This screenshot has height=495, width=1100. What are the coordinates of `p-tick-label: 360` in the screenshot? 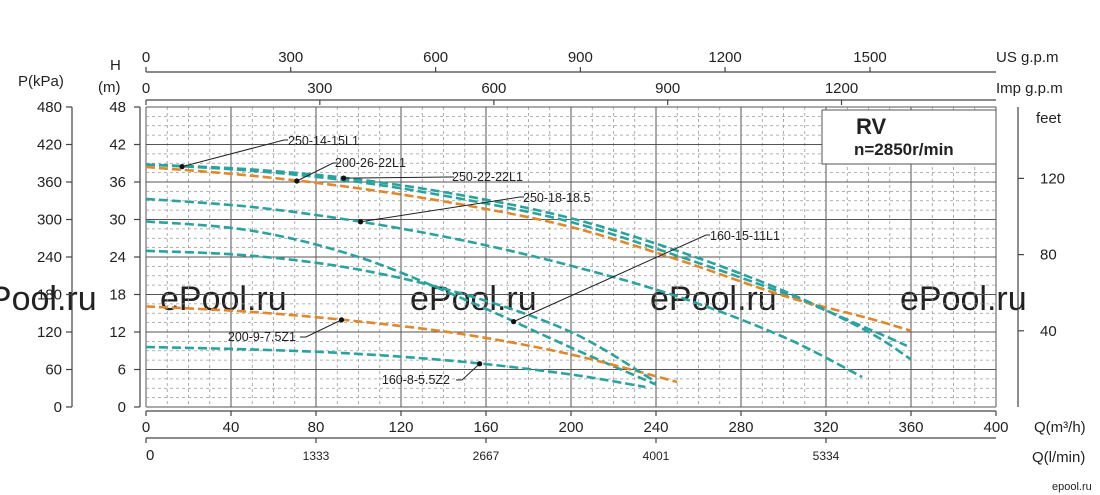 It's located at (49, 182).